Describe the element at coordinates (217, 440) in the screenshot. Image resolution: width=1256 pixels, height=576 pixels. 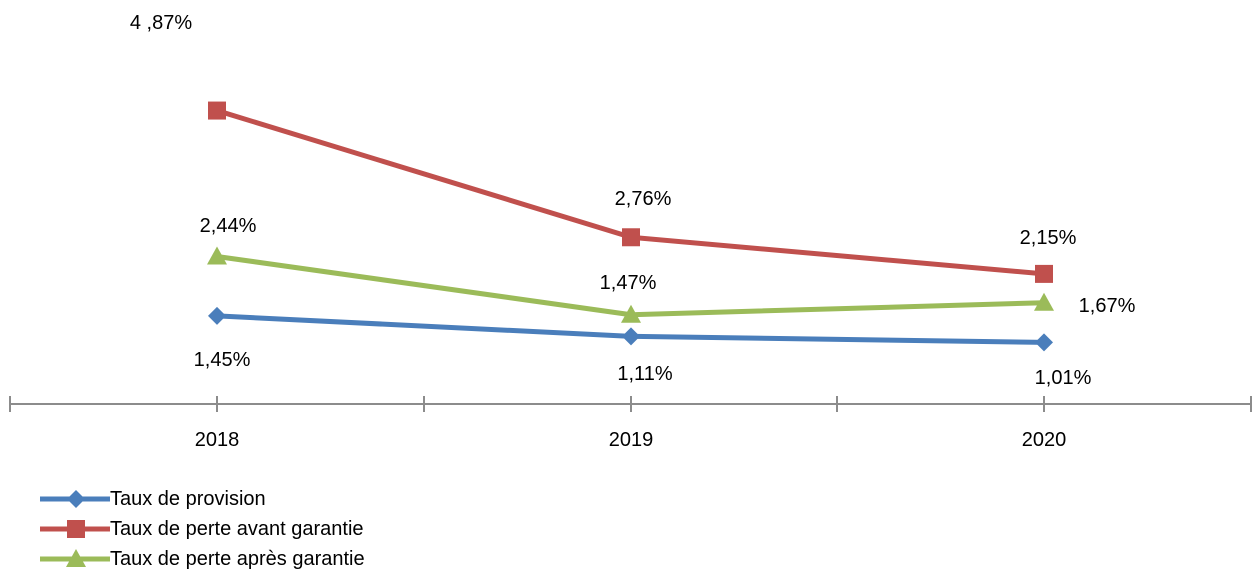
I see `x-tick-label: 2018` at that location.